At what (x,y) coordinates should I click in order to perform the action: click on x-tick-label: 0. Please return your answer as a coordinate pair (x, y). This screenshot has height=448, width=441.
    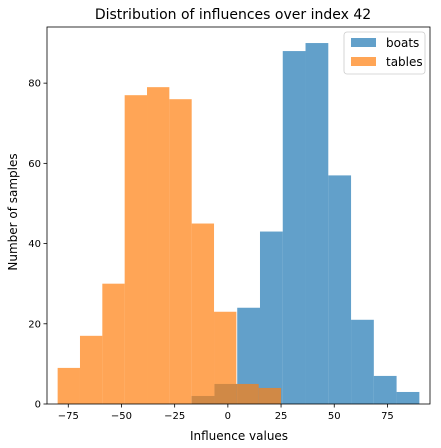
    Looking at the image, I should click on (228, 416).